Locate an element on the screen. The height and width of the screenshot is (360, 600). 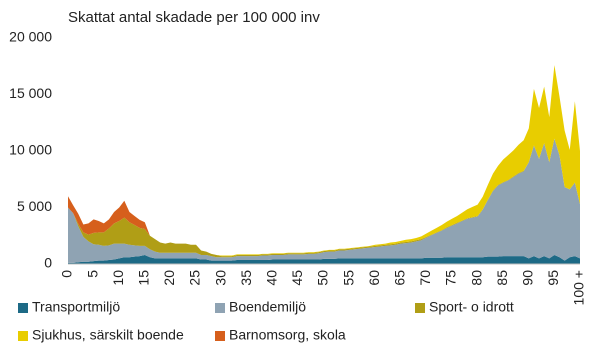
x-tick-label: 45 is located at coordinates (297, 278).